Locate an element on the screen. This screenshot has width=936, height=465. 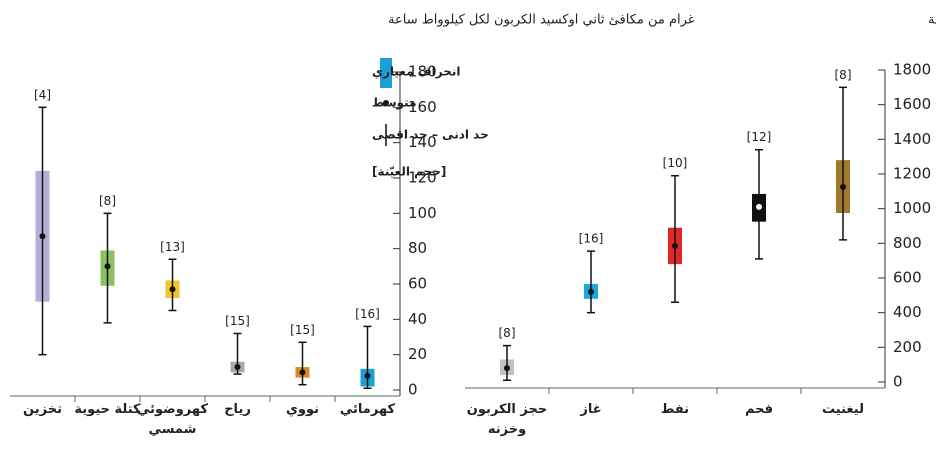
legend-label: انحراف معياري is located at coordinates (416, 72).